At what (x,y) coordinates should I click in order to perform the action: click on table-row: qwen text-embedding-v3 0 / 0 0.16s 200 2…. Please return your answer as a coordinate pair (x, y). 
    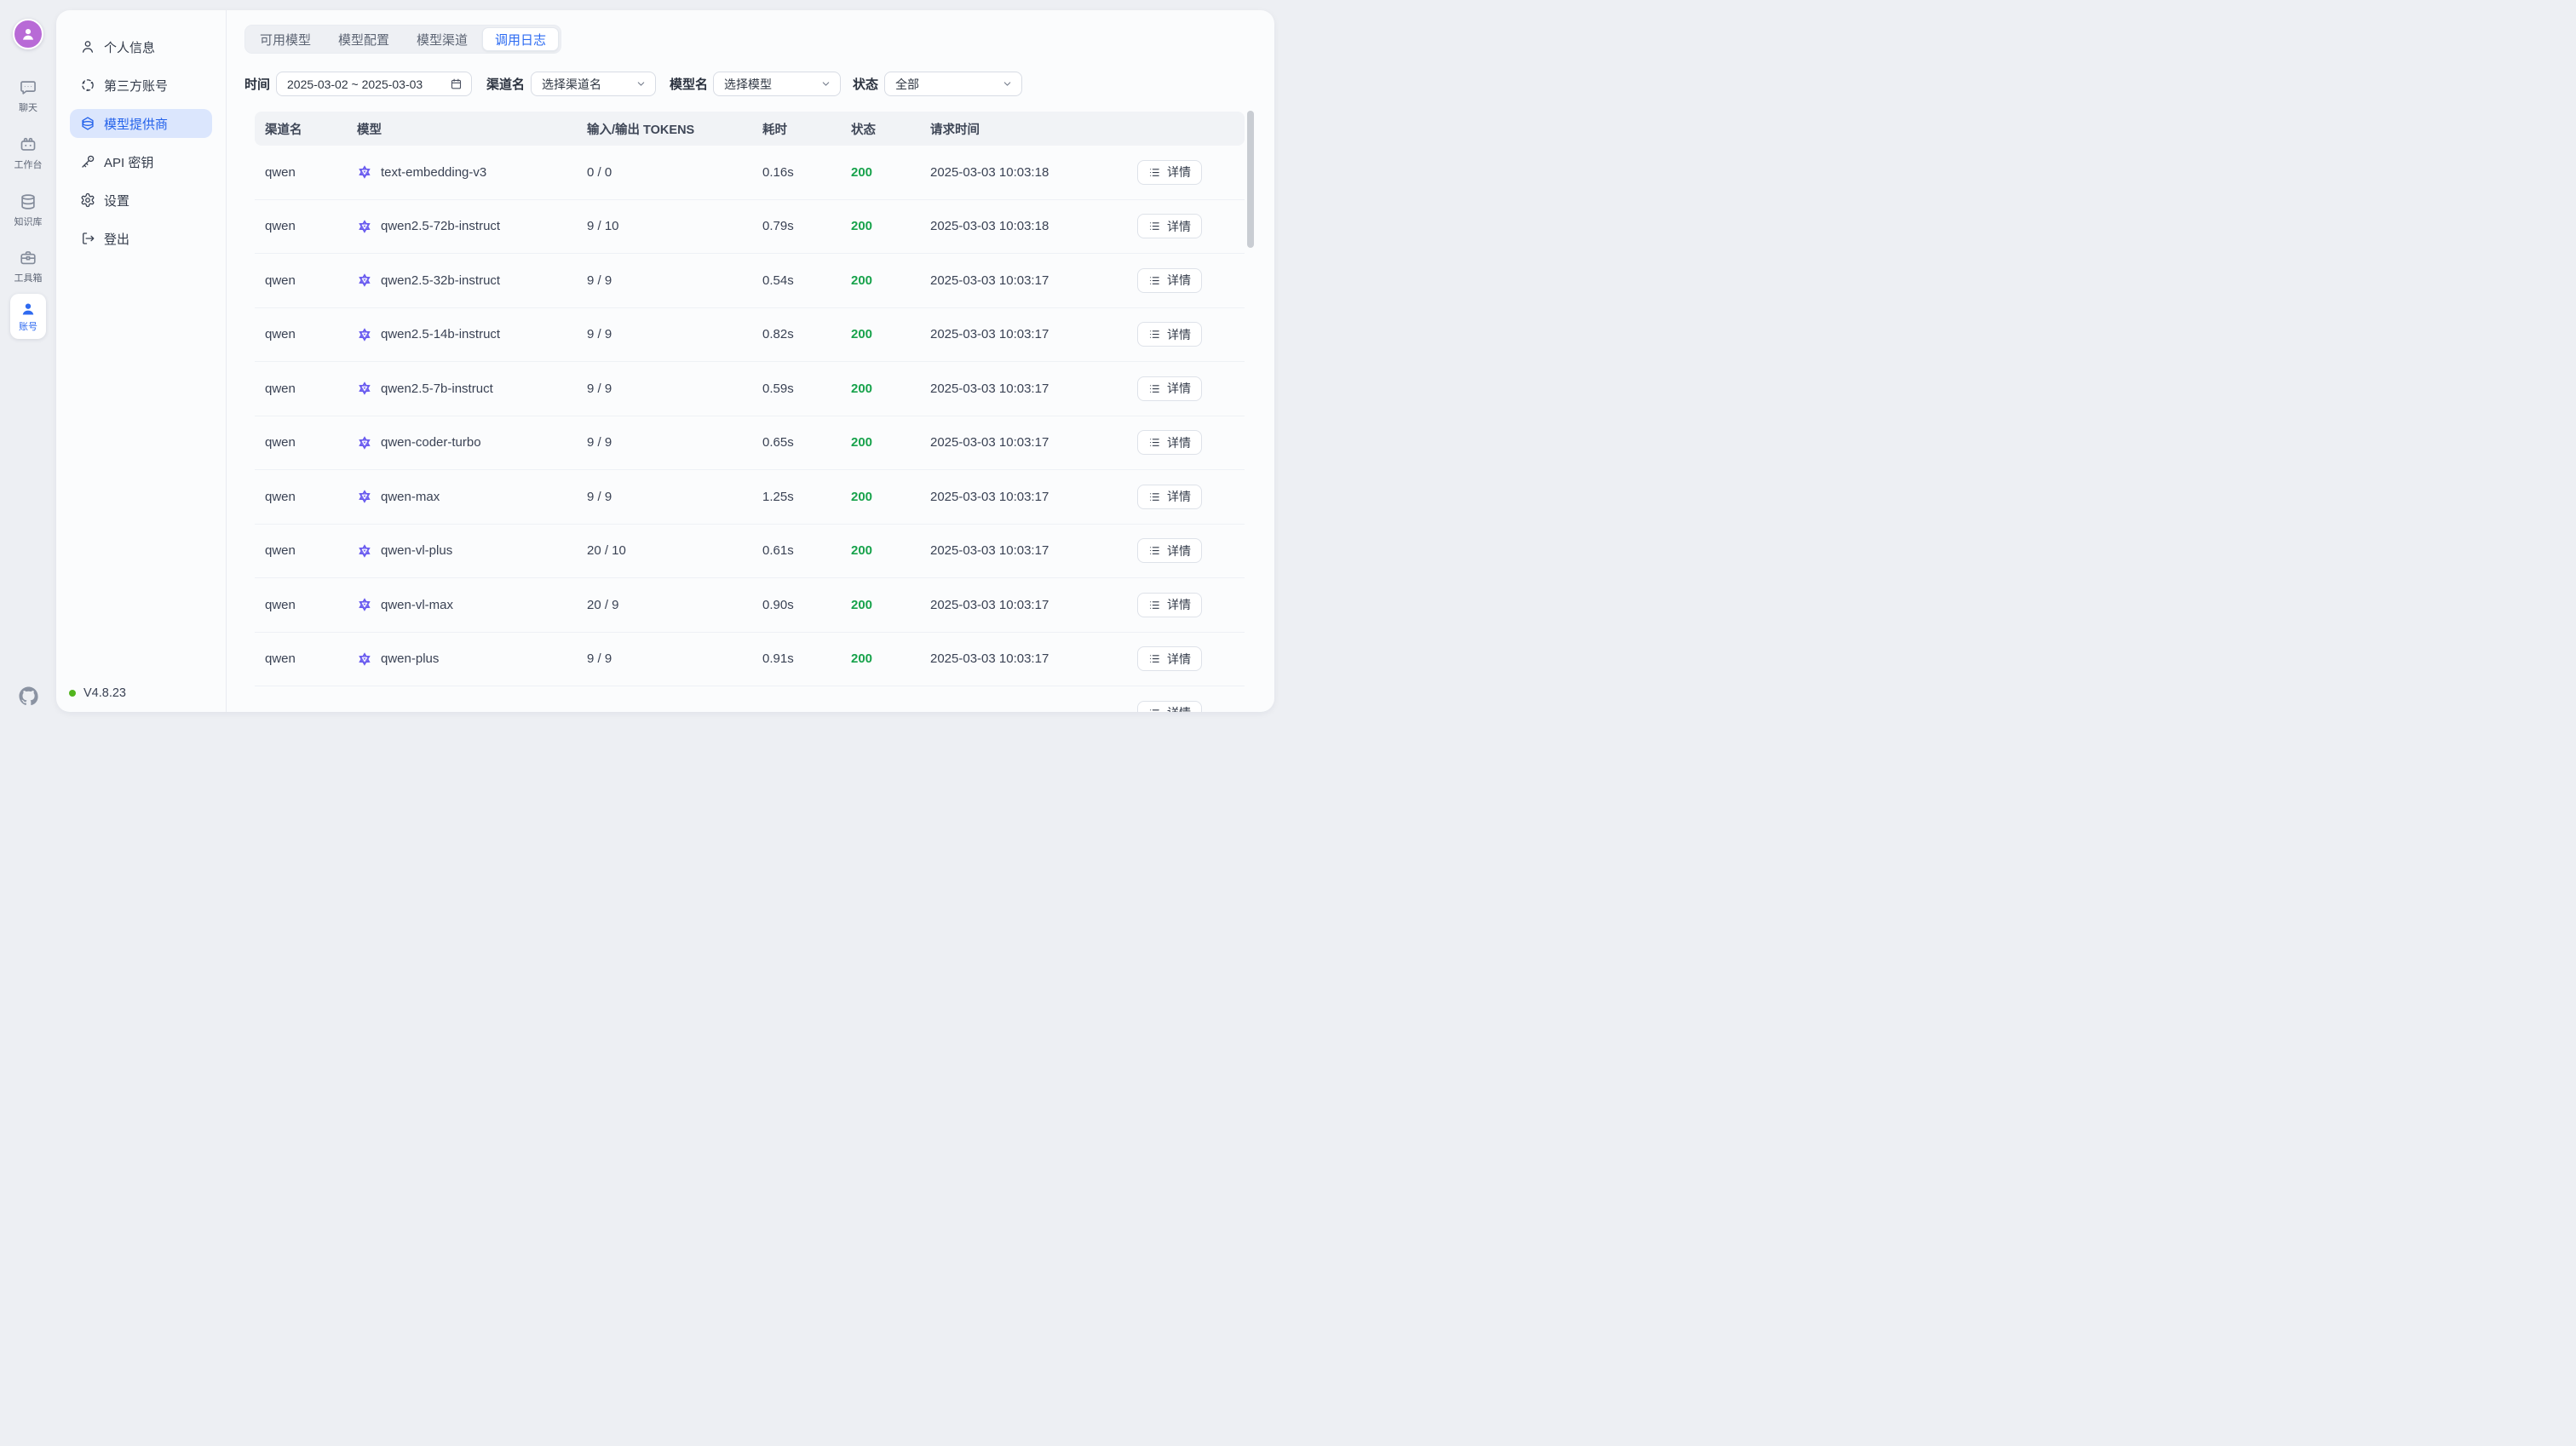
    Looking at the image, I should click on (750, 173).